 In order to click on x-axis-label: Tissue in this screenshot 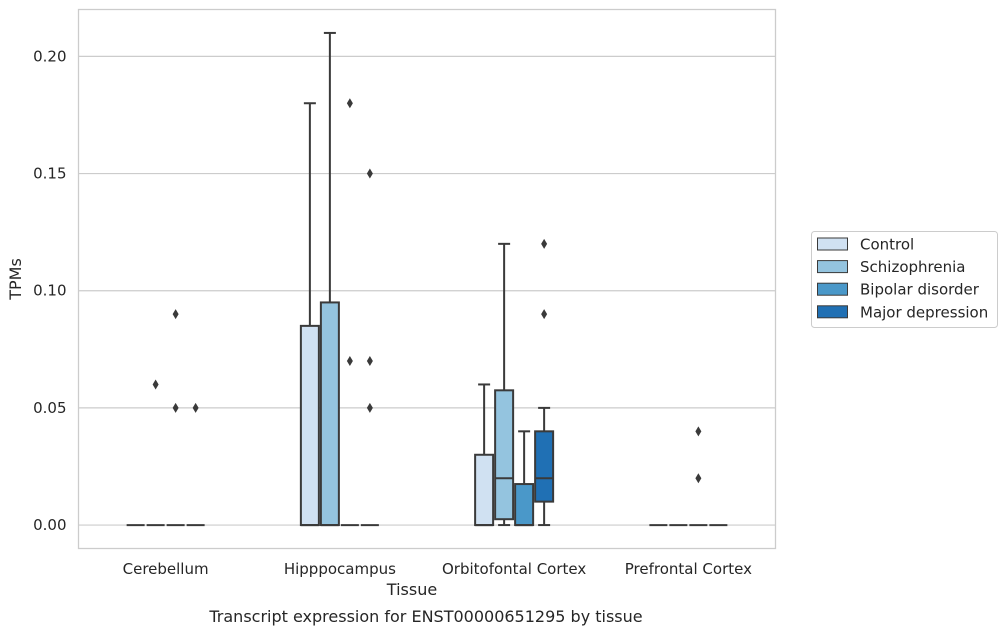, I will do `click(411, 589)`.